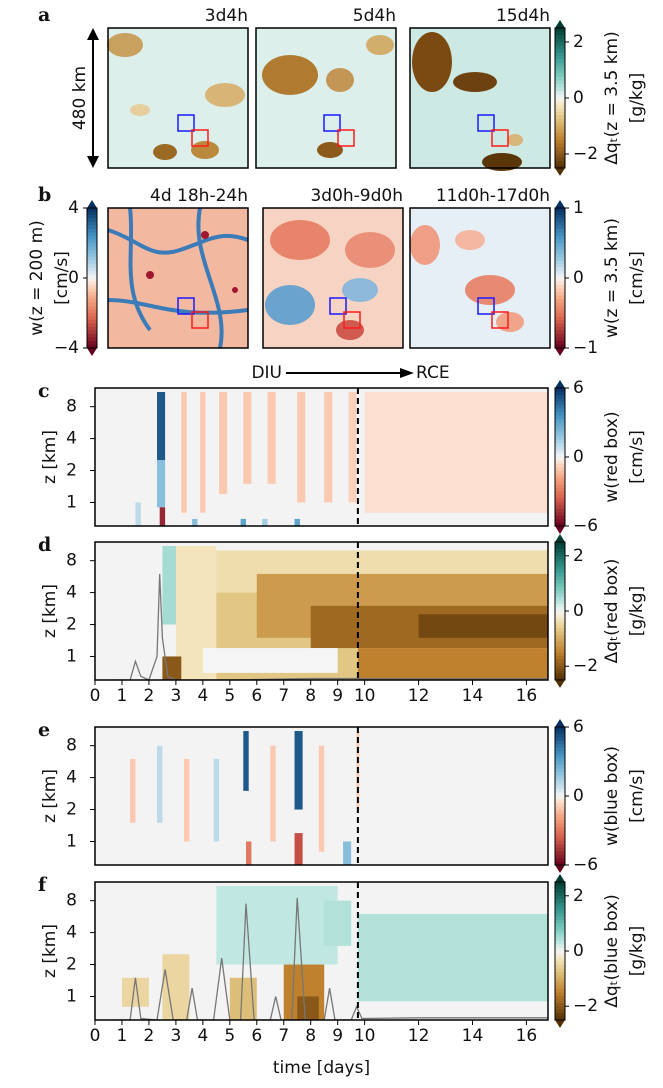  Describe the element at coordinates (612, 456) in the screenshot. I see `colorbar-label: w(red box)` at that location.